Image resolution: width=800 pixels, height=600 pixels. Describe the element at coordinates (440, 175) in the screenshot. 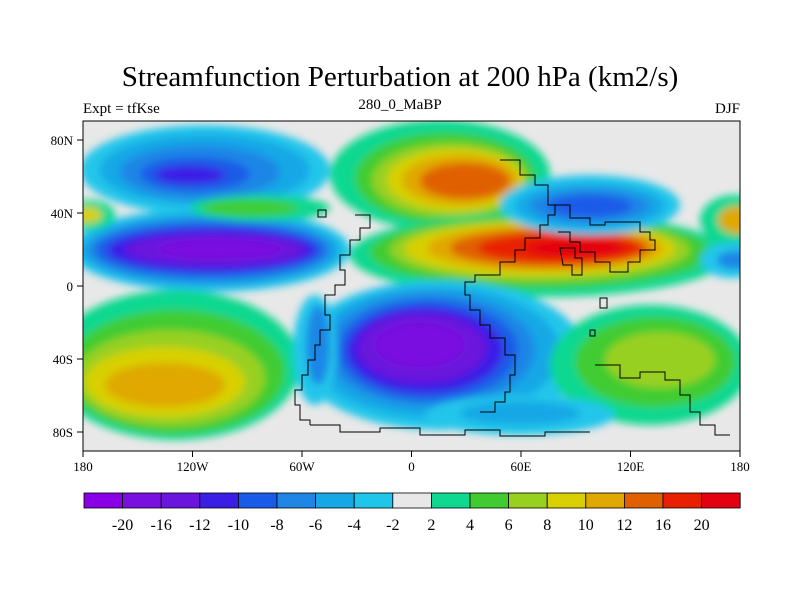

I see `high-eurasia` at that location.